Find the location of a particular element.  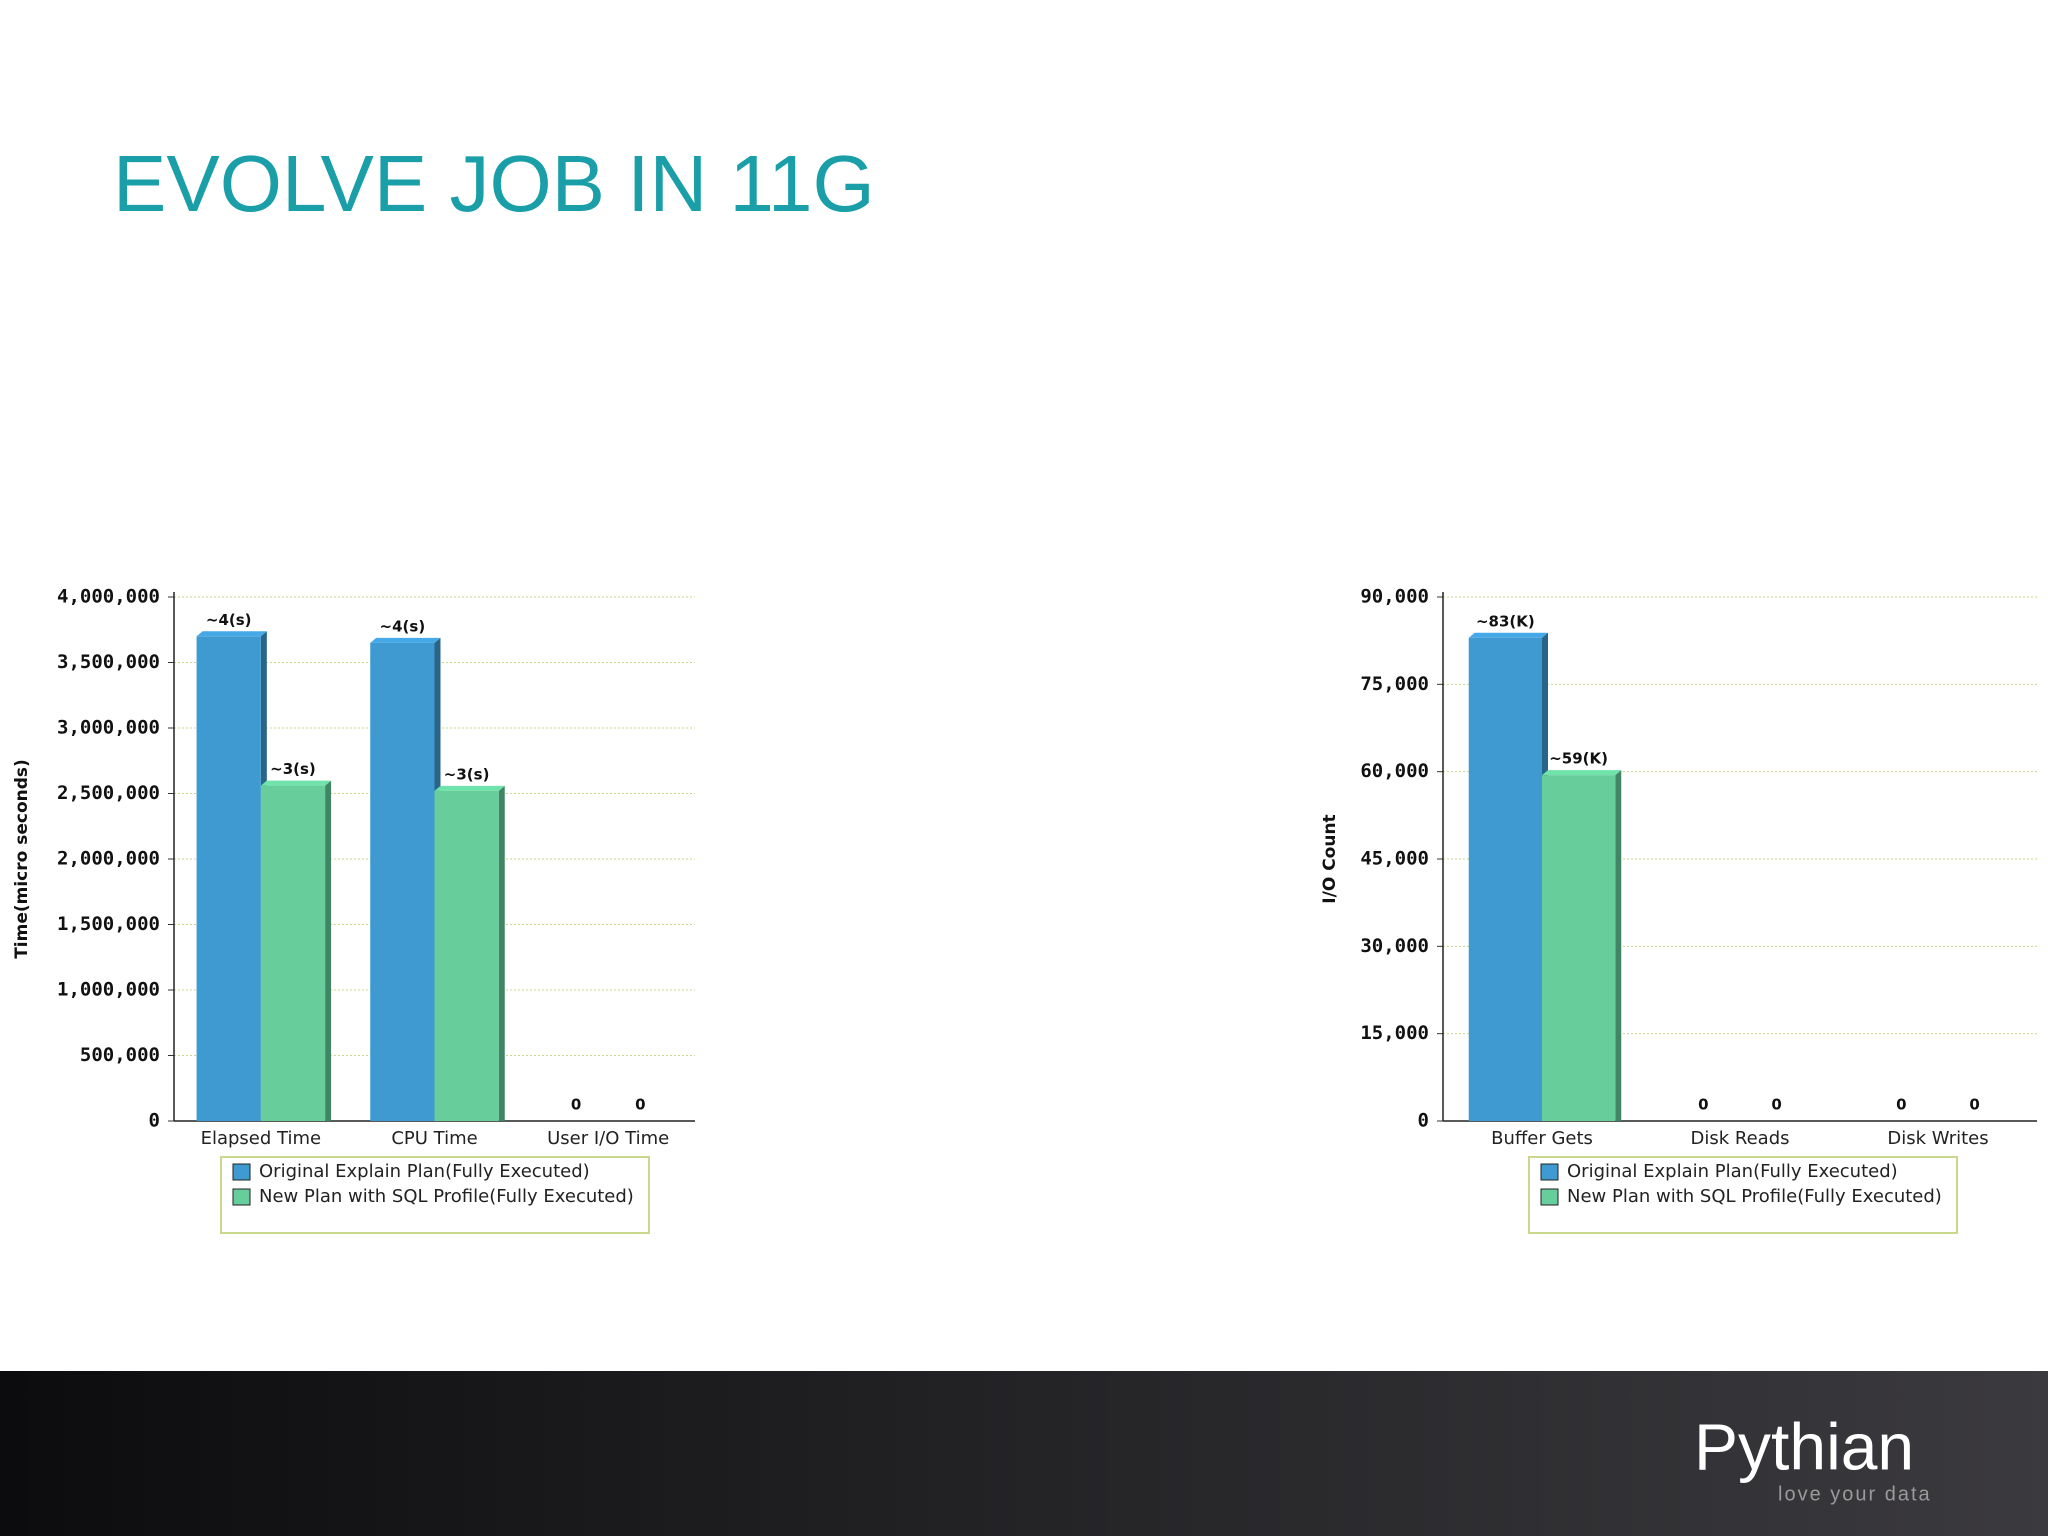

x-tick-label: Buffer Gets is located at coordinates (1542, 1138).